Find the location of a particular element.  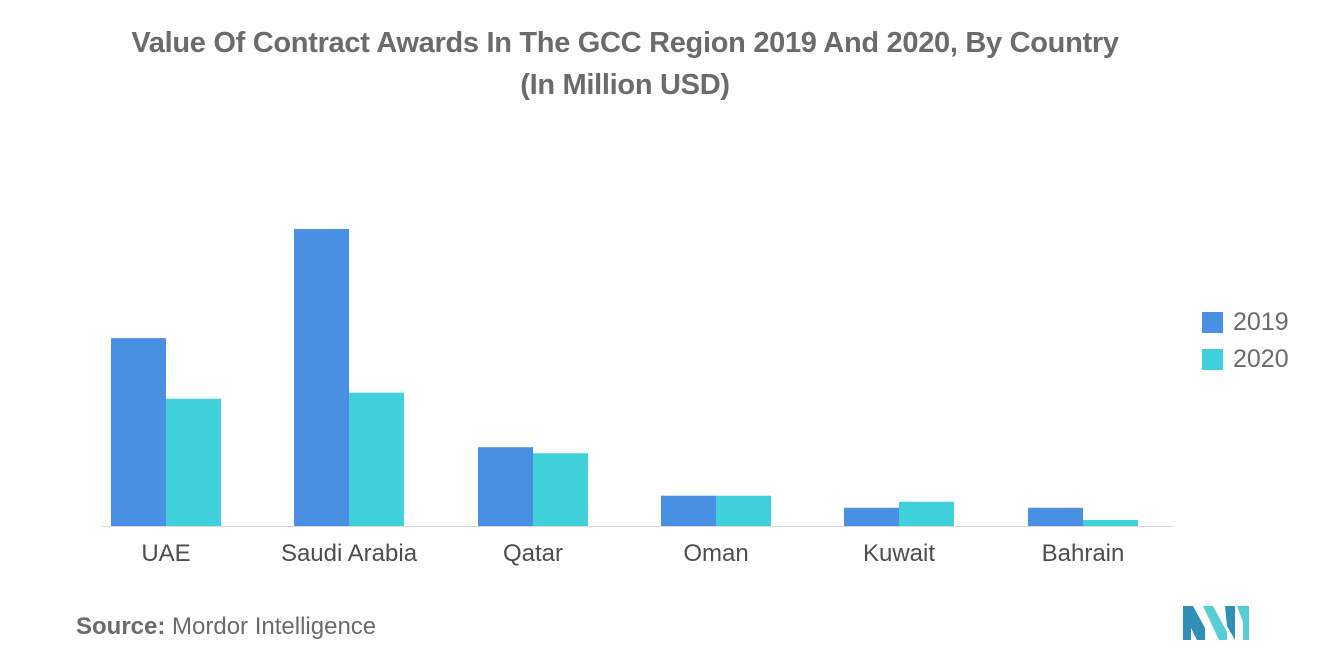

bar-oman-2019 is located at coordinates (688, 510).